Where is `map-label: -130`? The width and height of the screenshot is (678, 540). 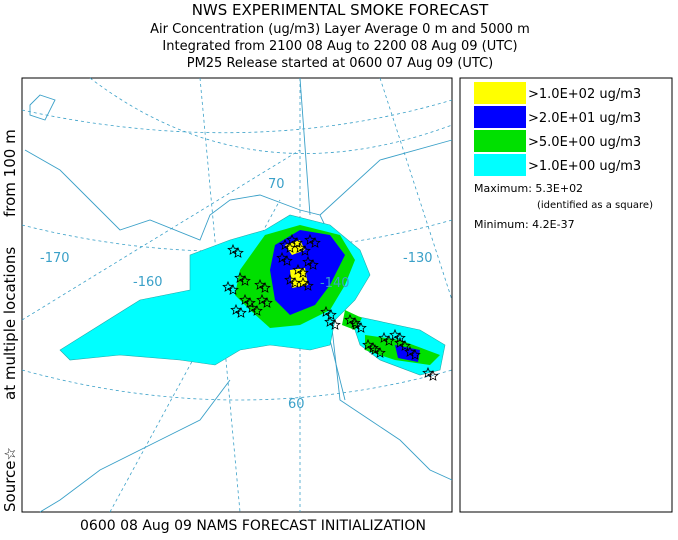 map-label: -130 is located at coordinates (418, 258).